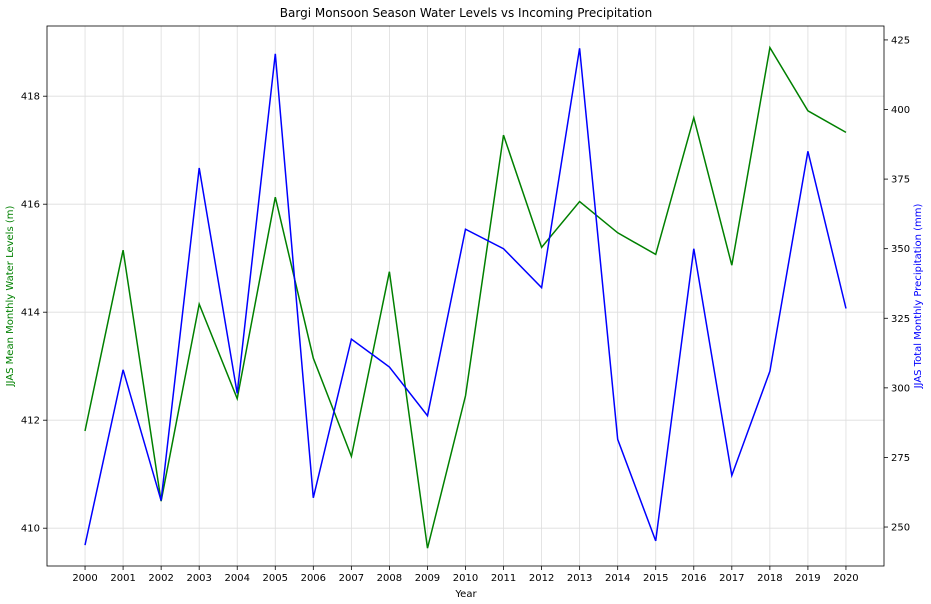 This screenshot has height=604, width=931. Describe the element at coordinates (313, 578) in the screenshot. I see `x-tick-label: 2006` at that location.